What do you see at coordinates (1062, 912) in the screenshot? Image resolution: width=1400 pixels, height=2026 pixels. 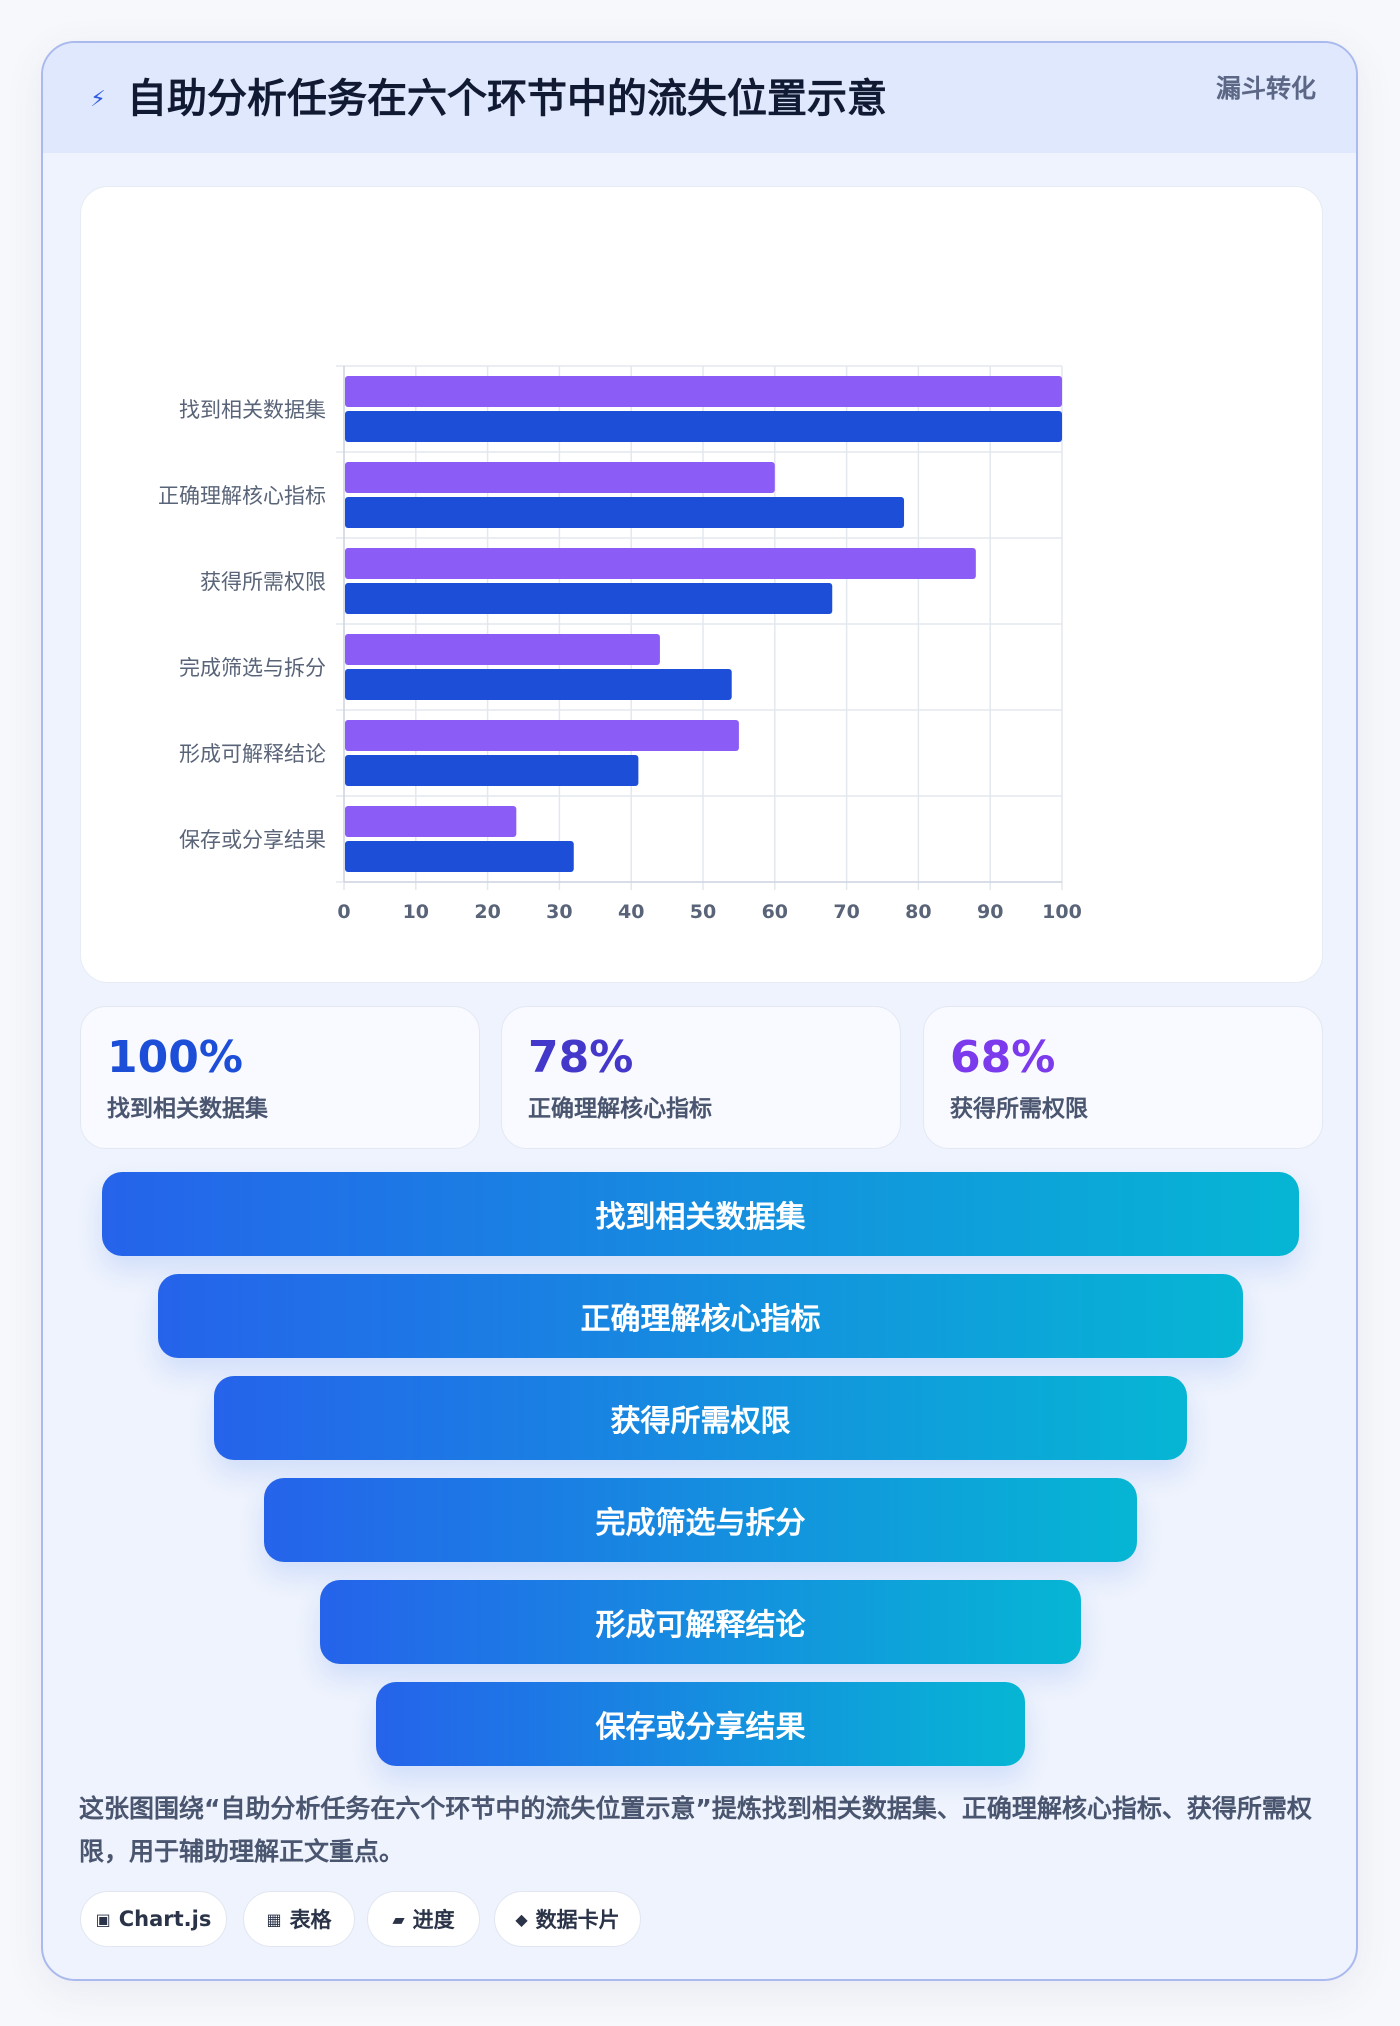 I see `x-tick-label: 100` at bounding box center [1062, 912].